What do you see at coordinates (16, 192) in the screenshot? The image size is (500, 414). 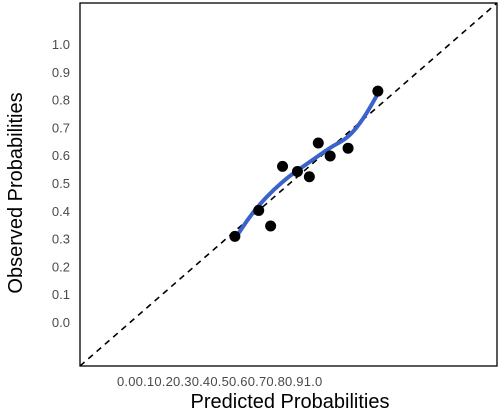 I see `y-axis-title: Observed Probabilities` at bounding box center [16, 192].